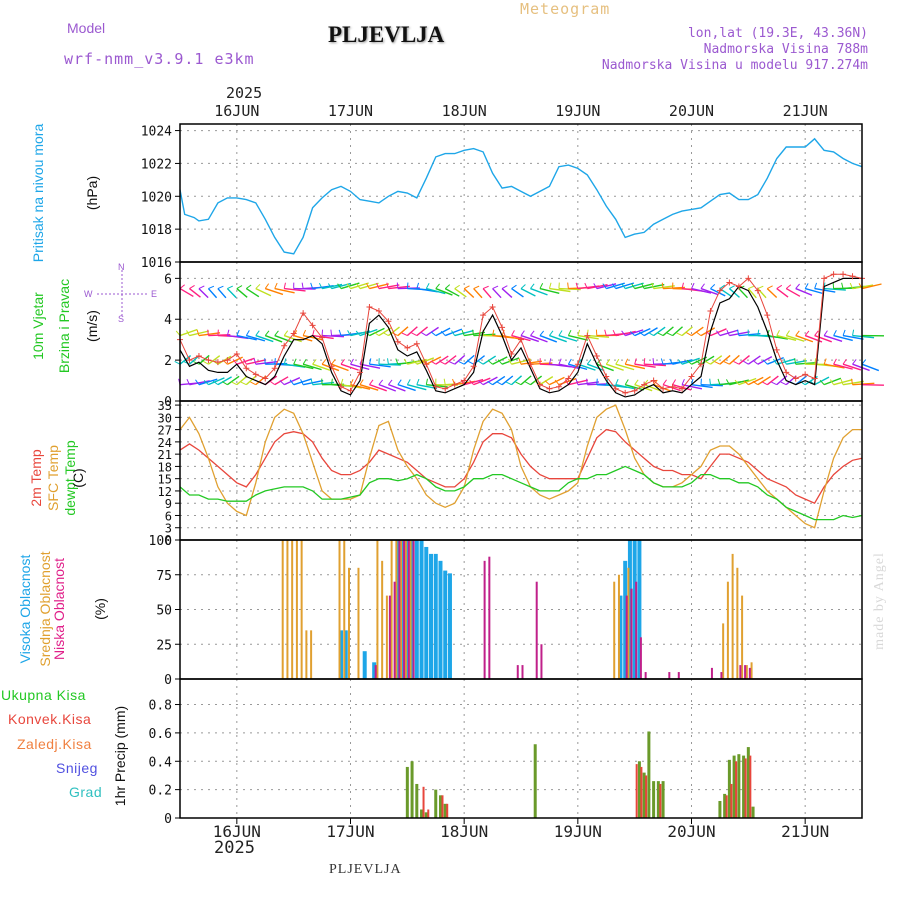 The width and height of the screenshot is (900, 900). What do you see at coordinates (164, 576) in the screenshot?
I see `y-tick-label: 75` at bounding box center [164, 576].